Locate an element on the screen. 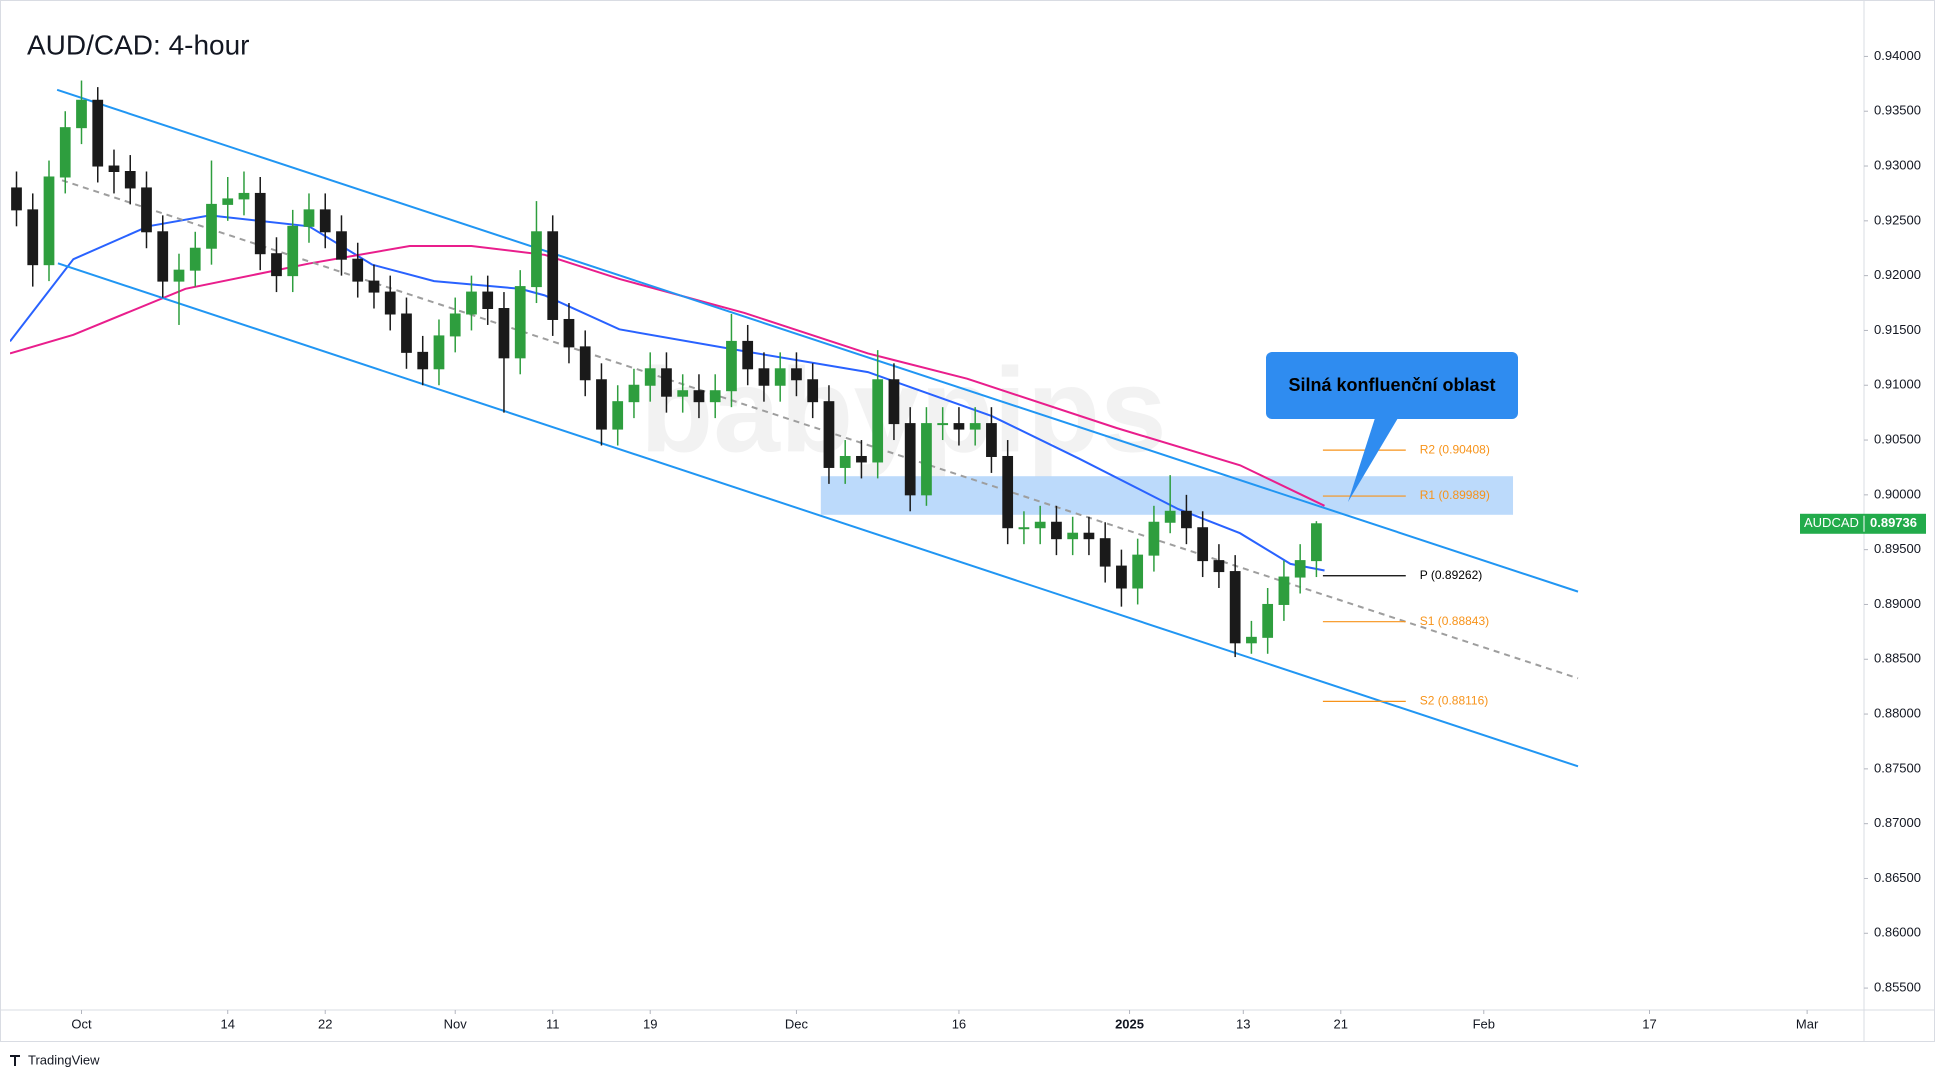 This screenshot has height=1076, width=1940. y-tick-label: 0.86000 is located at coordinates (1897, 932).